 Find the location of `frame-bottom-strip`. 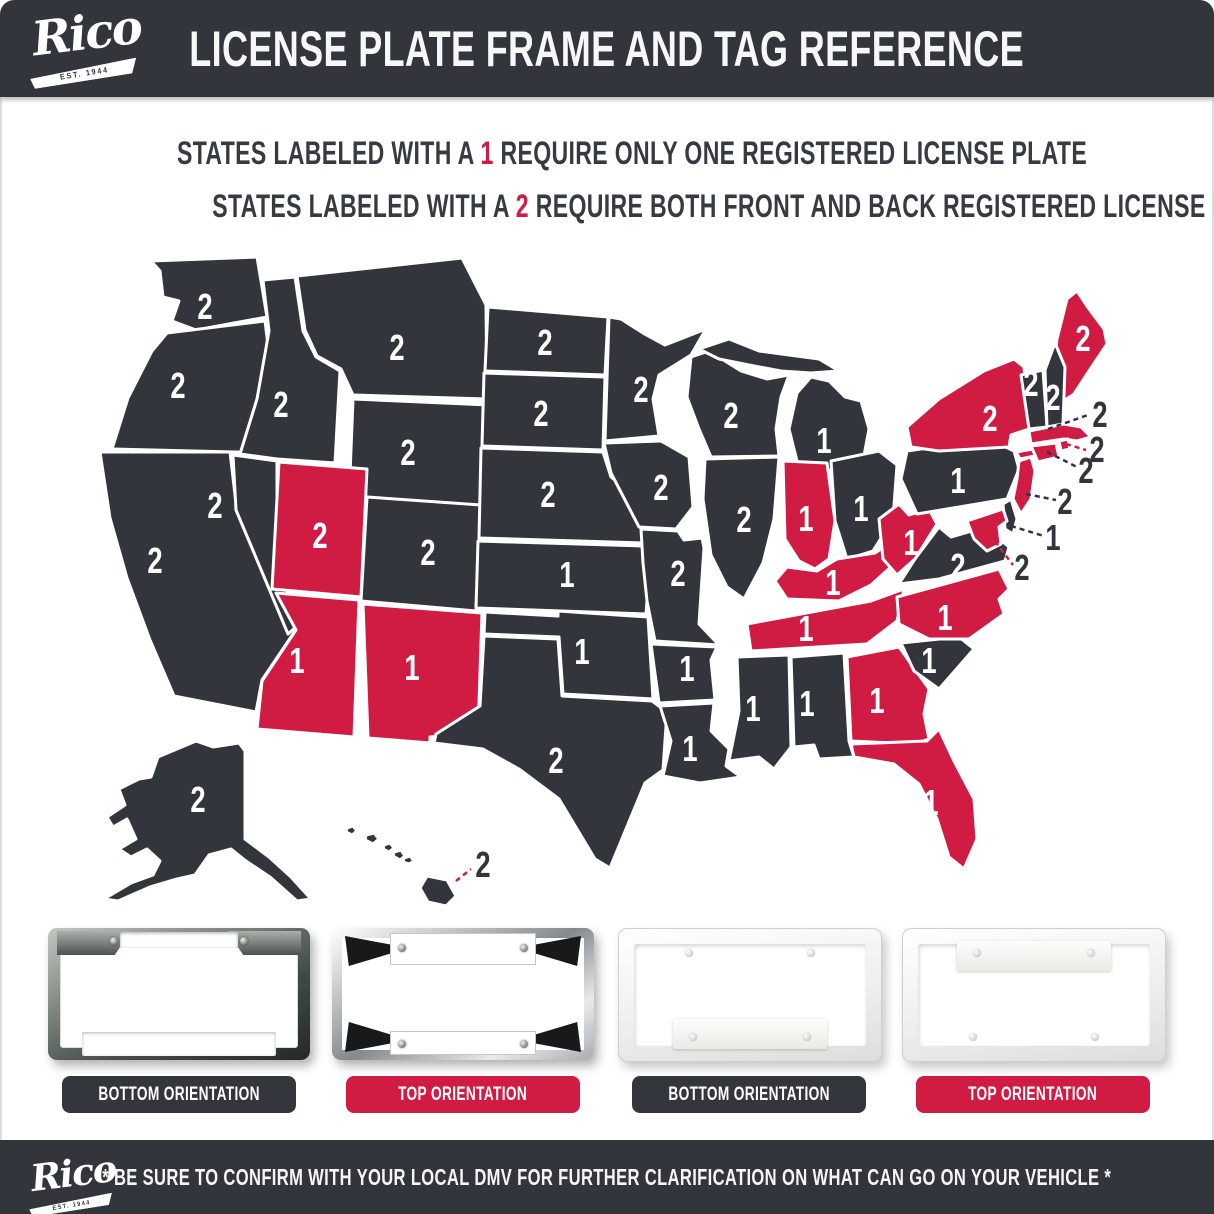

frame-bottom-strip is located at coordinates (463, 1043).